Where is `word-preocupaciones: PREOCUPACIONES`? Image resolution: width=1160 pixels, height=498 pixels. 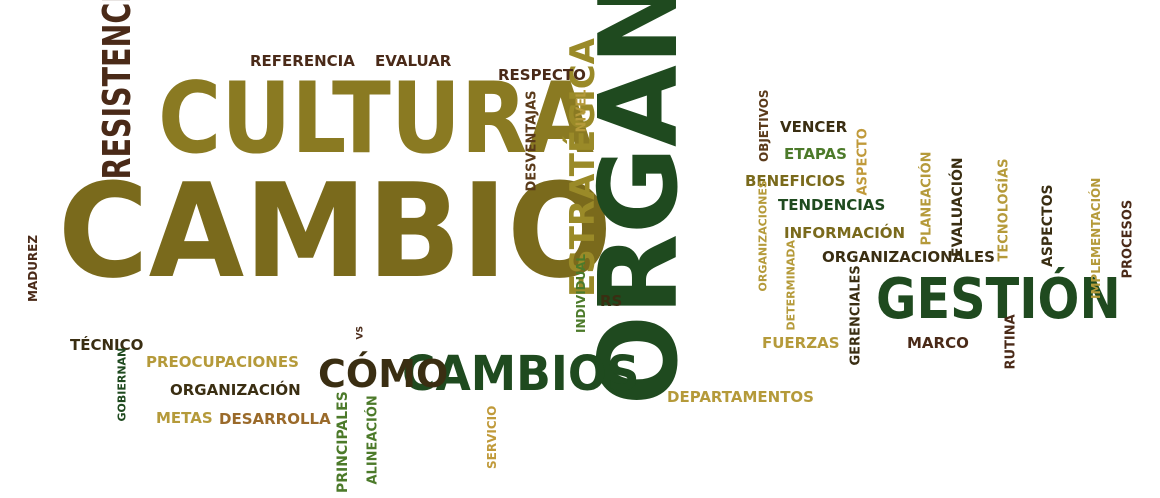 word-preocupaciones: PREOCUPACIONES is located at coordinates (222, 362).